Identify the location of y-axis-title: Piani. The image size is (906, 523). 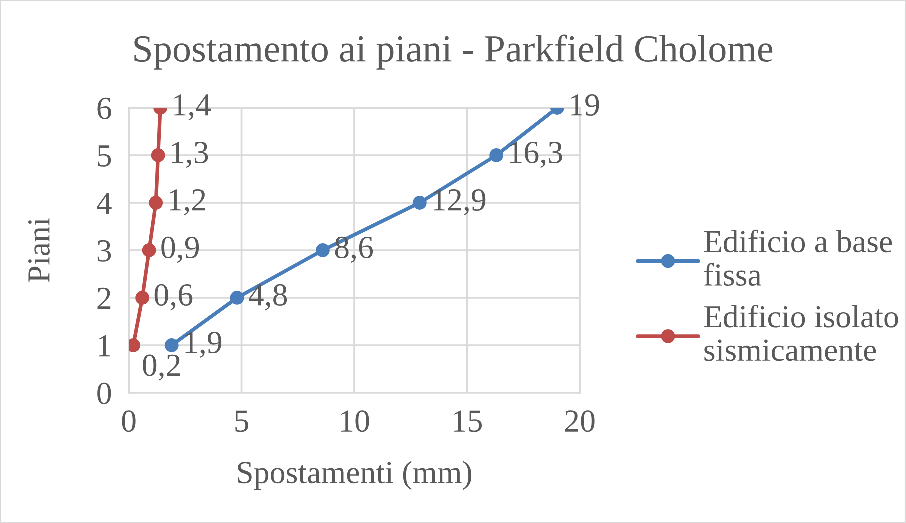
(39, 250).